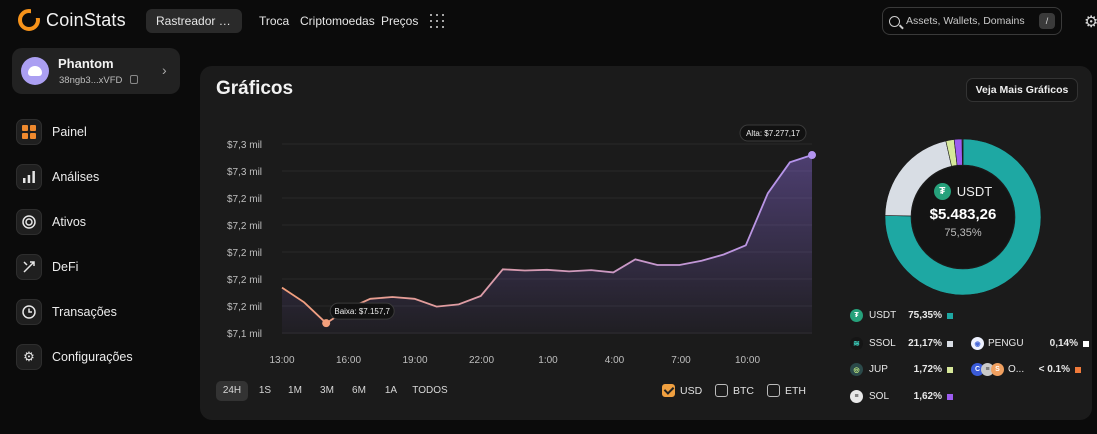 The width and height of the screenshot is (1097, 434). Describe the element at coordinates (437, 21) in the screenshot. I see `apps-grid-icon` at that location.